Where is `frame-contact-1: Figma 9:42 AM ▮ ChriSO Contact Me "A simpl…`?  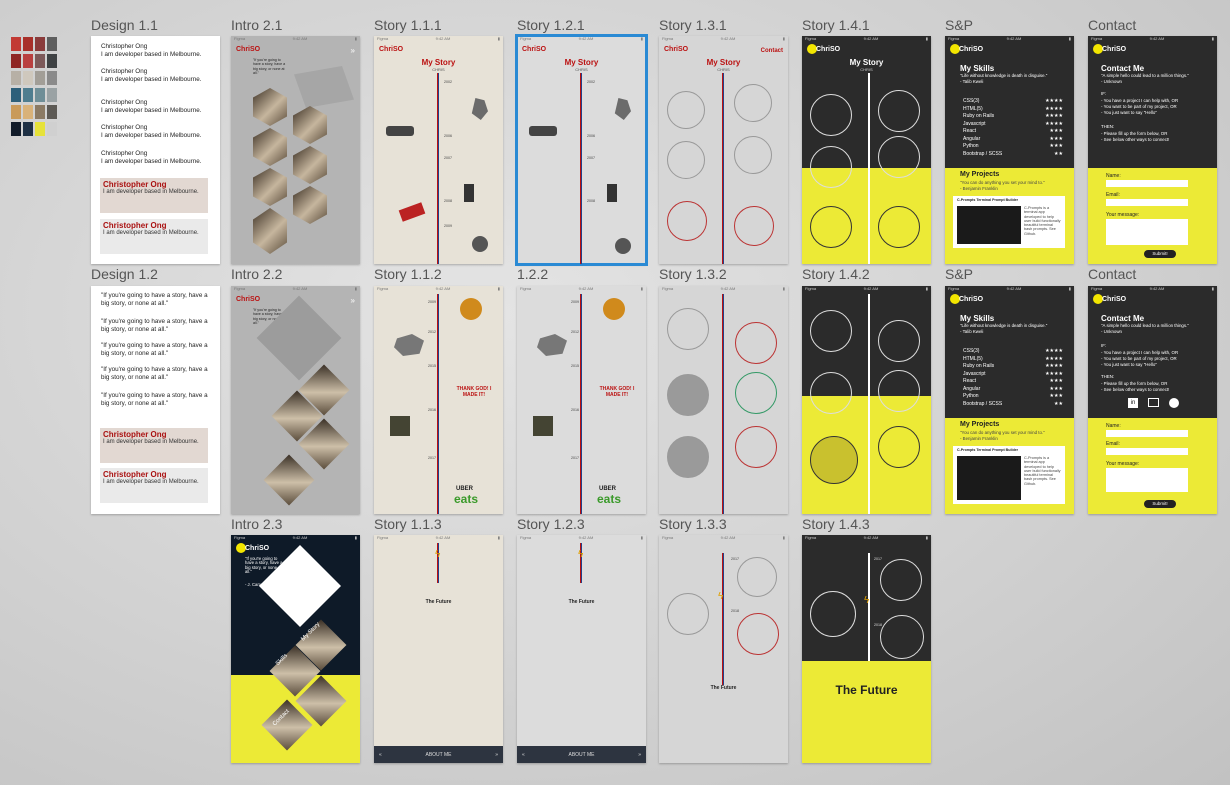
frame-contact-1: Figma 9:42 AM ▮ ChriSO Contact Me "A simpl… is located at coordinates (1152, 150).